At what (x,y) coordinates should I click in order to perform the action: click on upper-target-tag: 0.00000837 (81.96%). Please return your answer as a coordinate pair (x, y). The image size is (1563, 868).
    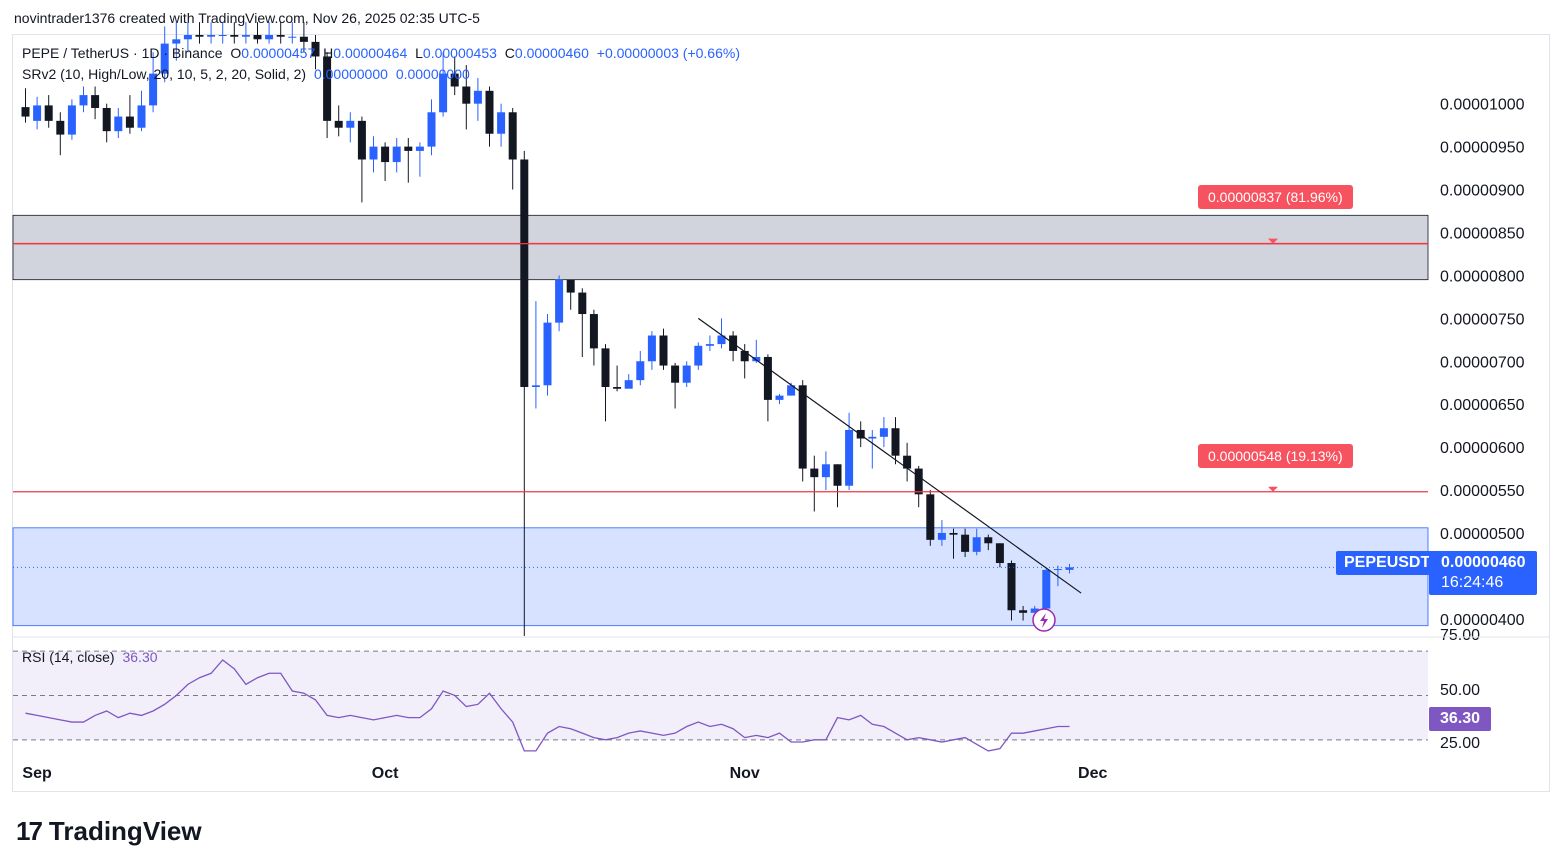
    Looking at the image, I should click on (1275, 197).